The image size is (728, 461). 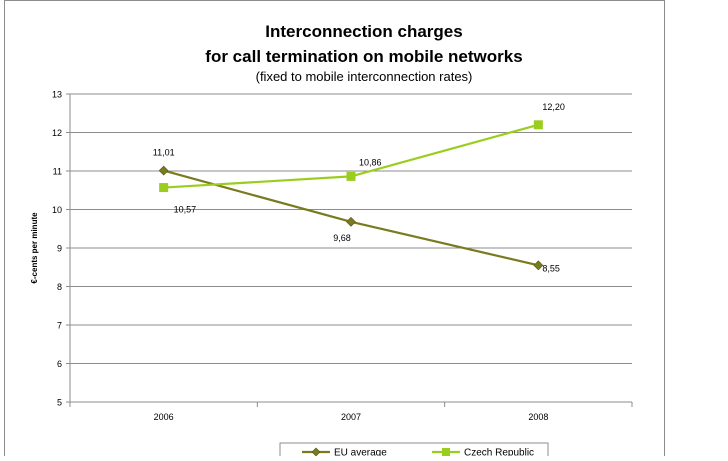 What do you see at coordinates (57, 172) in the screenshot?
I see `y-tick-label: 11` at bounding box center [57, 172].